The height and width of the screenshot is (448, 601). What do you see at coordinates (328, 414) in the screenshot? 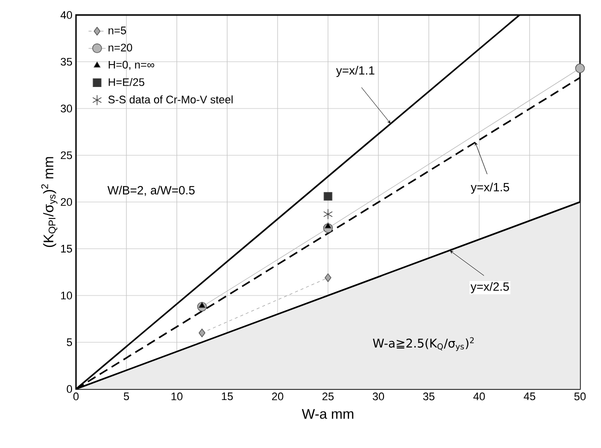
I see `x-axis-title: W-a mm` at bounding box center [328, 414].